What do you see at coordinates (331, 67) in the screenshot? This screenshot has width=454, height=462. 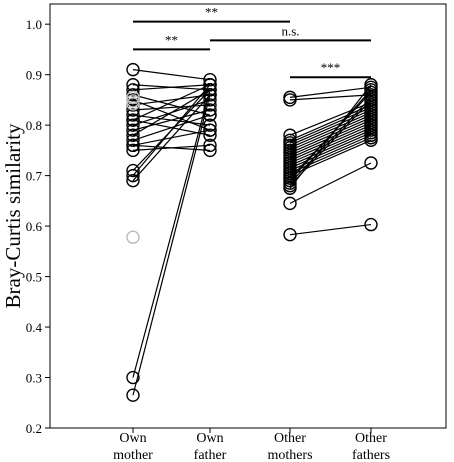 I see `significance-label: ***` at bounding box center [331, 67].